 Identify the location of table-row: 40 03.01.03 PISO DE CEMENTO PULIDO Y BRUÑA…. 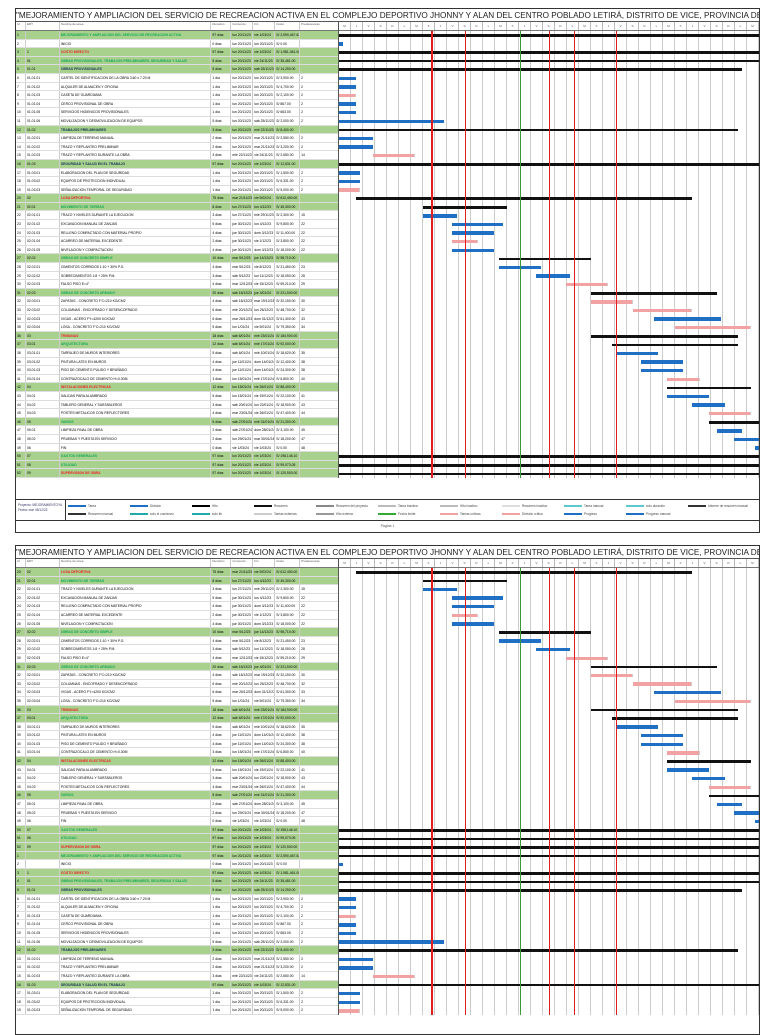
(177, 370).